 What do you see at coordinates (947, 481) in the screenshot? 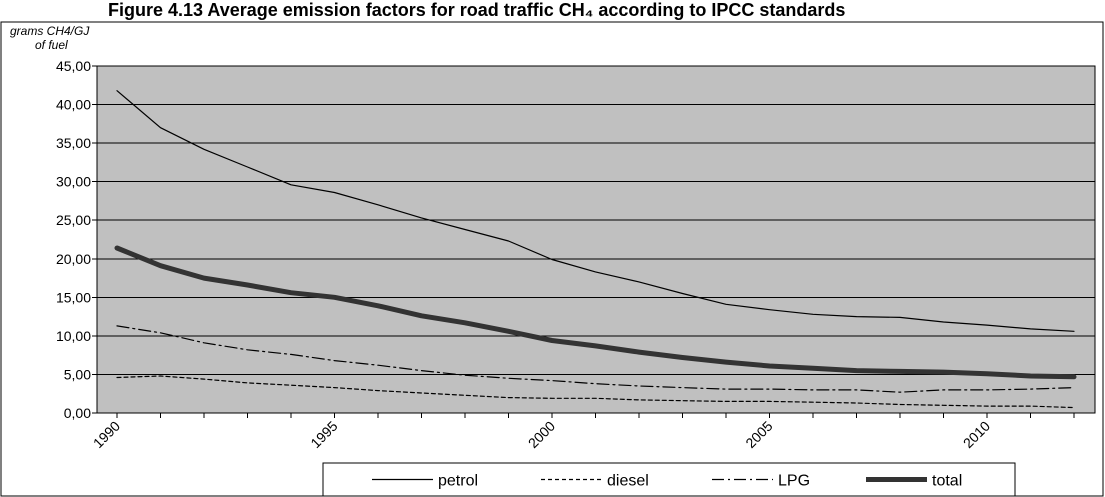
I see `legend-label-total: total` at bounding box center [947, 481].